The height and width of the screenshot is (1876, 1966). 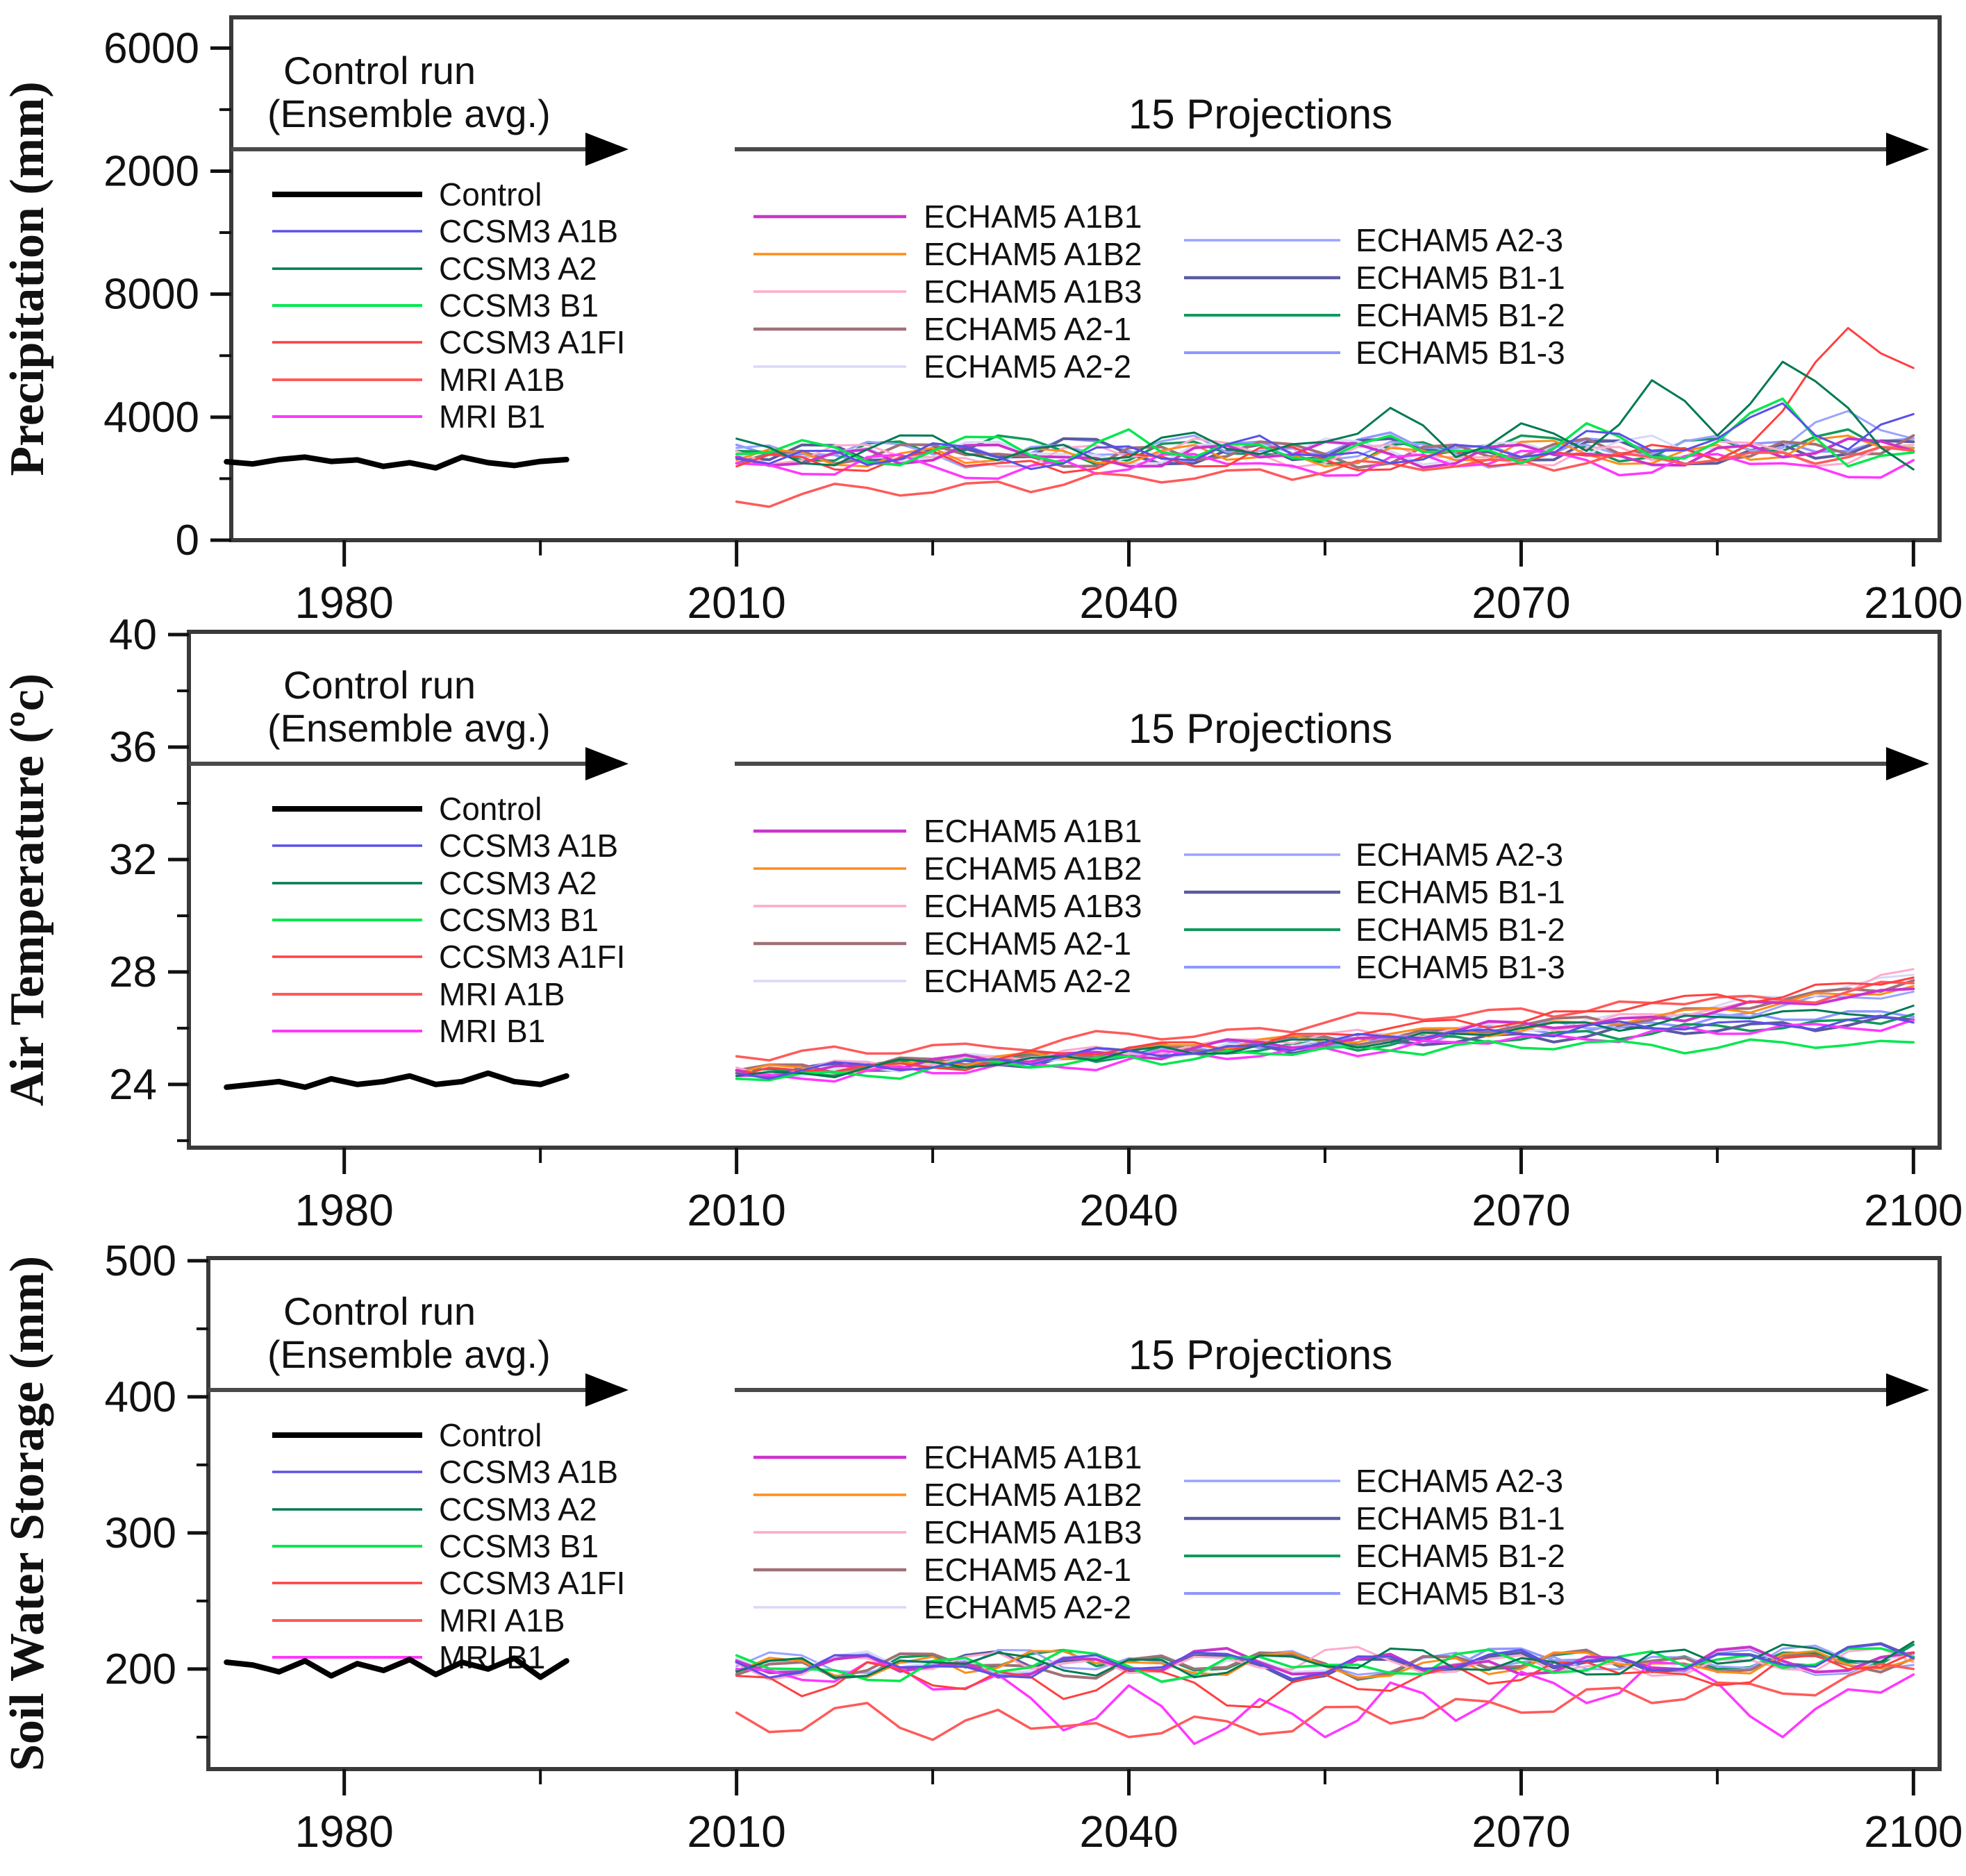 What do you see at coordinates (28, 1514) in the screenshot?
I see `y-axis-title: Soil Water Storage (mm)` at bounding box center [28, 1514].